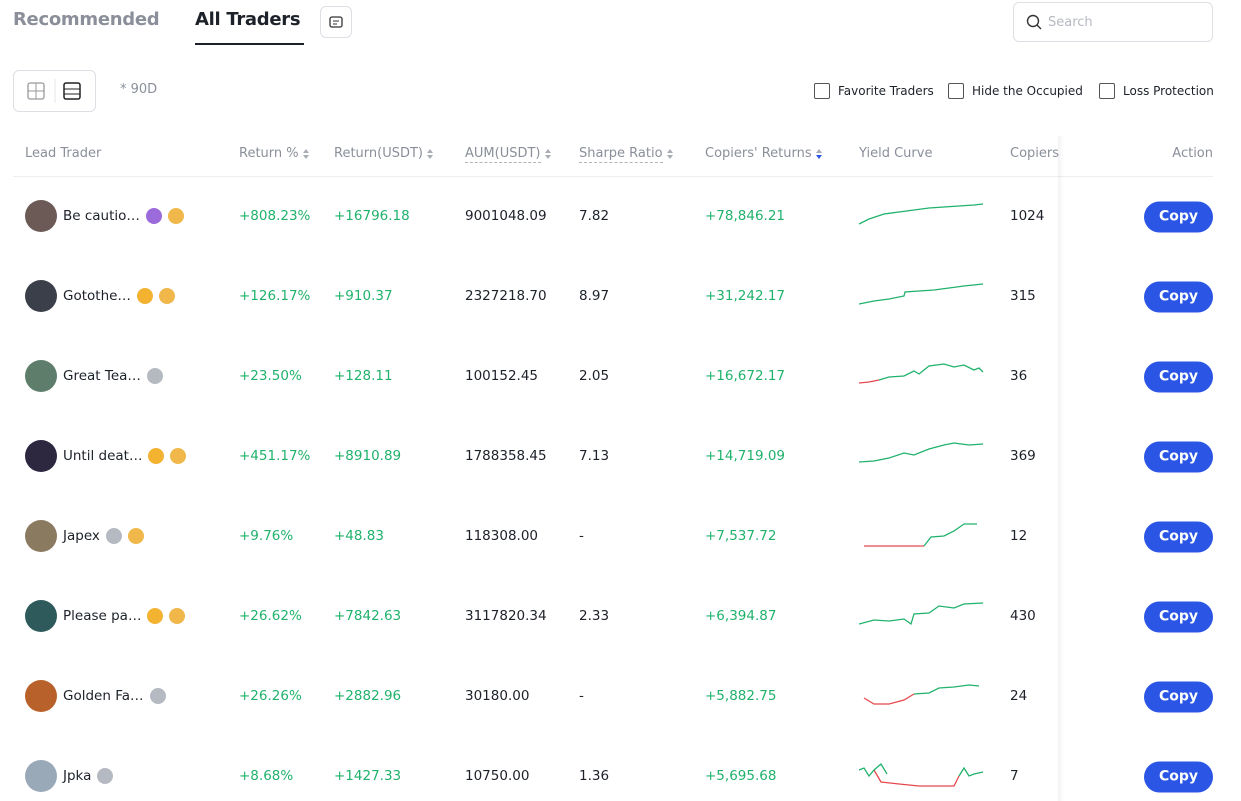 Image resolution: width=1241 pixels, height=801 pixels. What do you see at coordinates (63, 153) in the screenshot?
I see `column-header: Lead Trader` at bounding box center [63, 153].